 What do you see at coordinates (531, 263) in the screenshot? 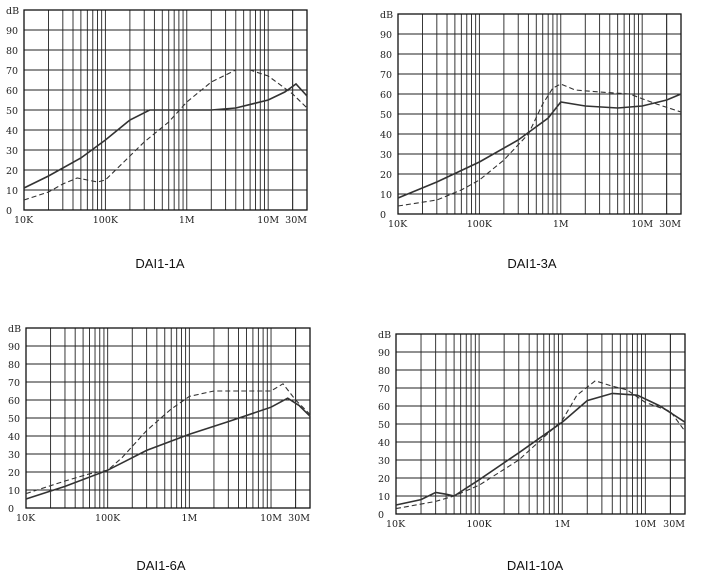
I see `chart-title: DAI1-3A` at bounding box center [531, 263].